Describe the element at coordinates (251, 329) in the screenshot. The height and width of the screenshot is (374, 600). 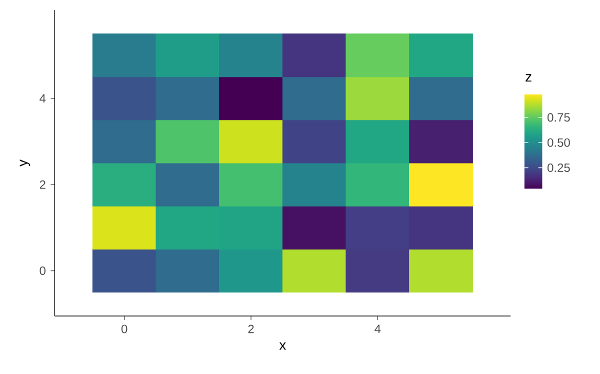
I see `x-tick-label: 2` at that location.